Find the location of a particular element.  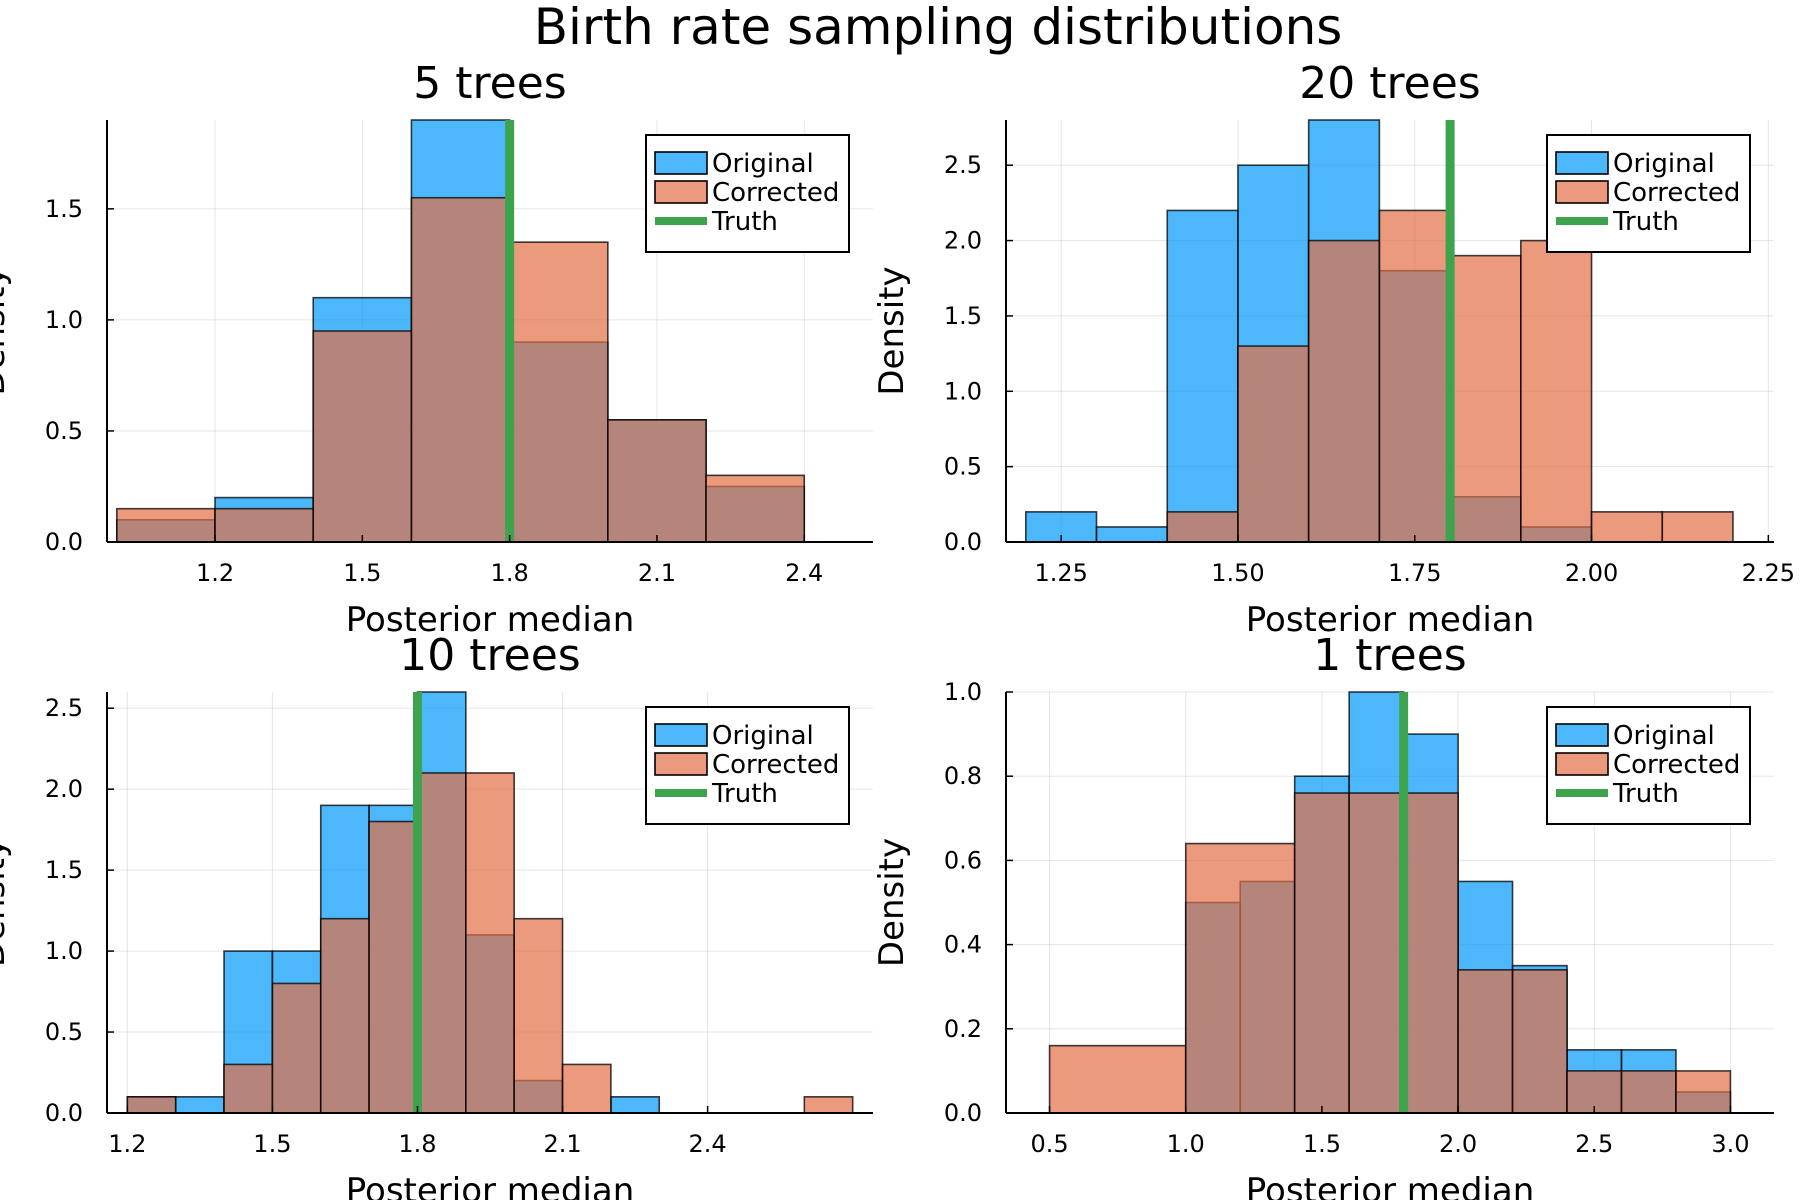

x-tick-label: 2.5 is located at coordinates (1594, 1144).